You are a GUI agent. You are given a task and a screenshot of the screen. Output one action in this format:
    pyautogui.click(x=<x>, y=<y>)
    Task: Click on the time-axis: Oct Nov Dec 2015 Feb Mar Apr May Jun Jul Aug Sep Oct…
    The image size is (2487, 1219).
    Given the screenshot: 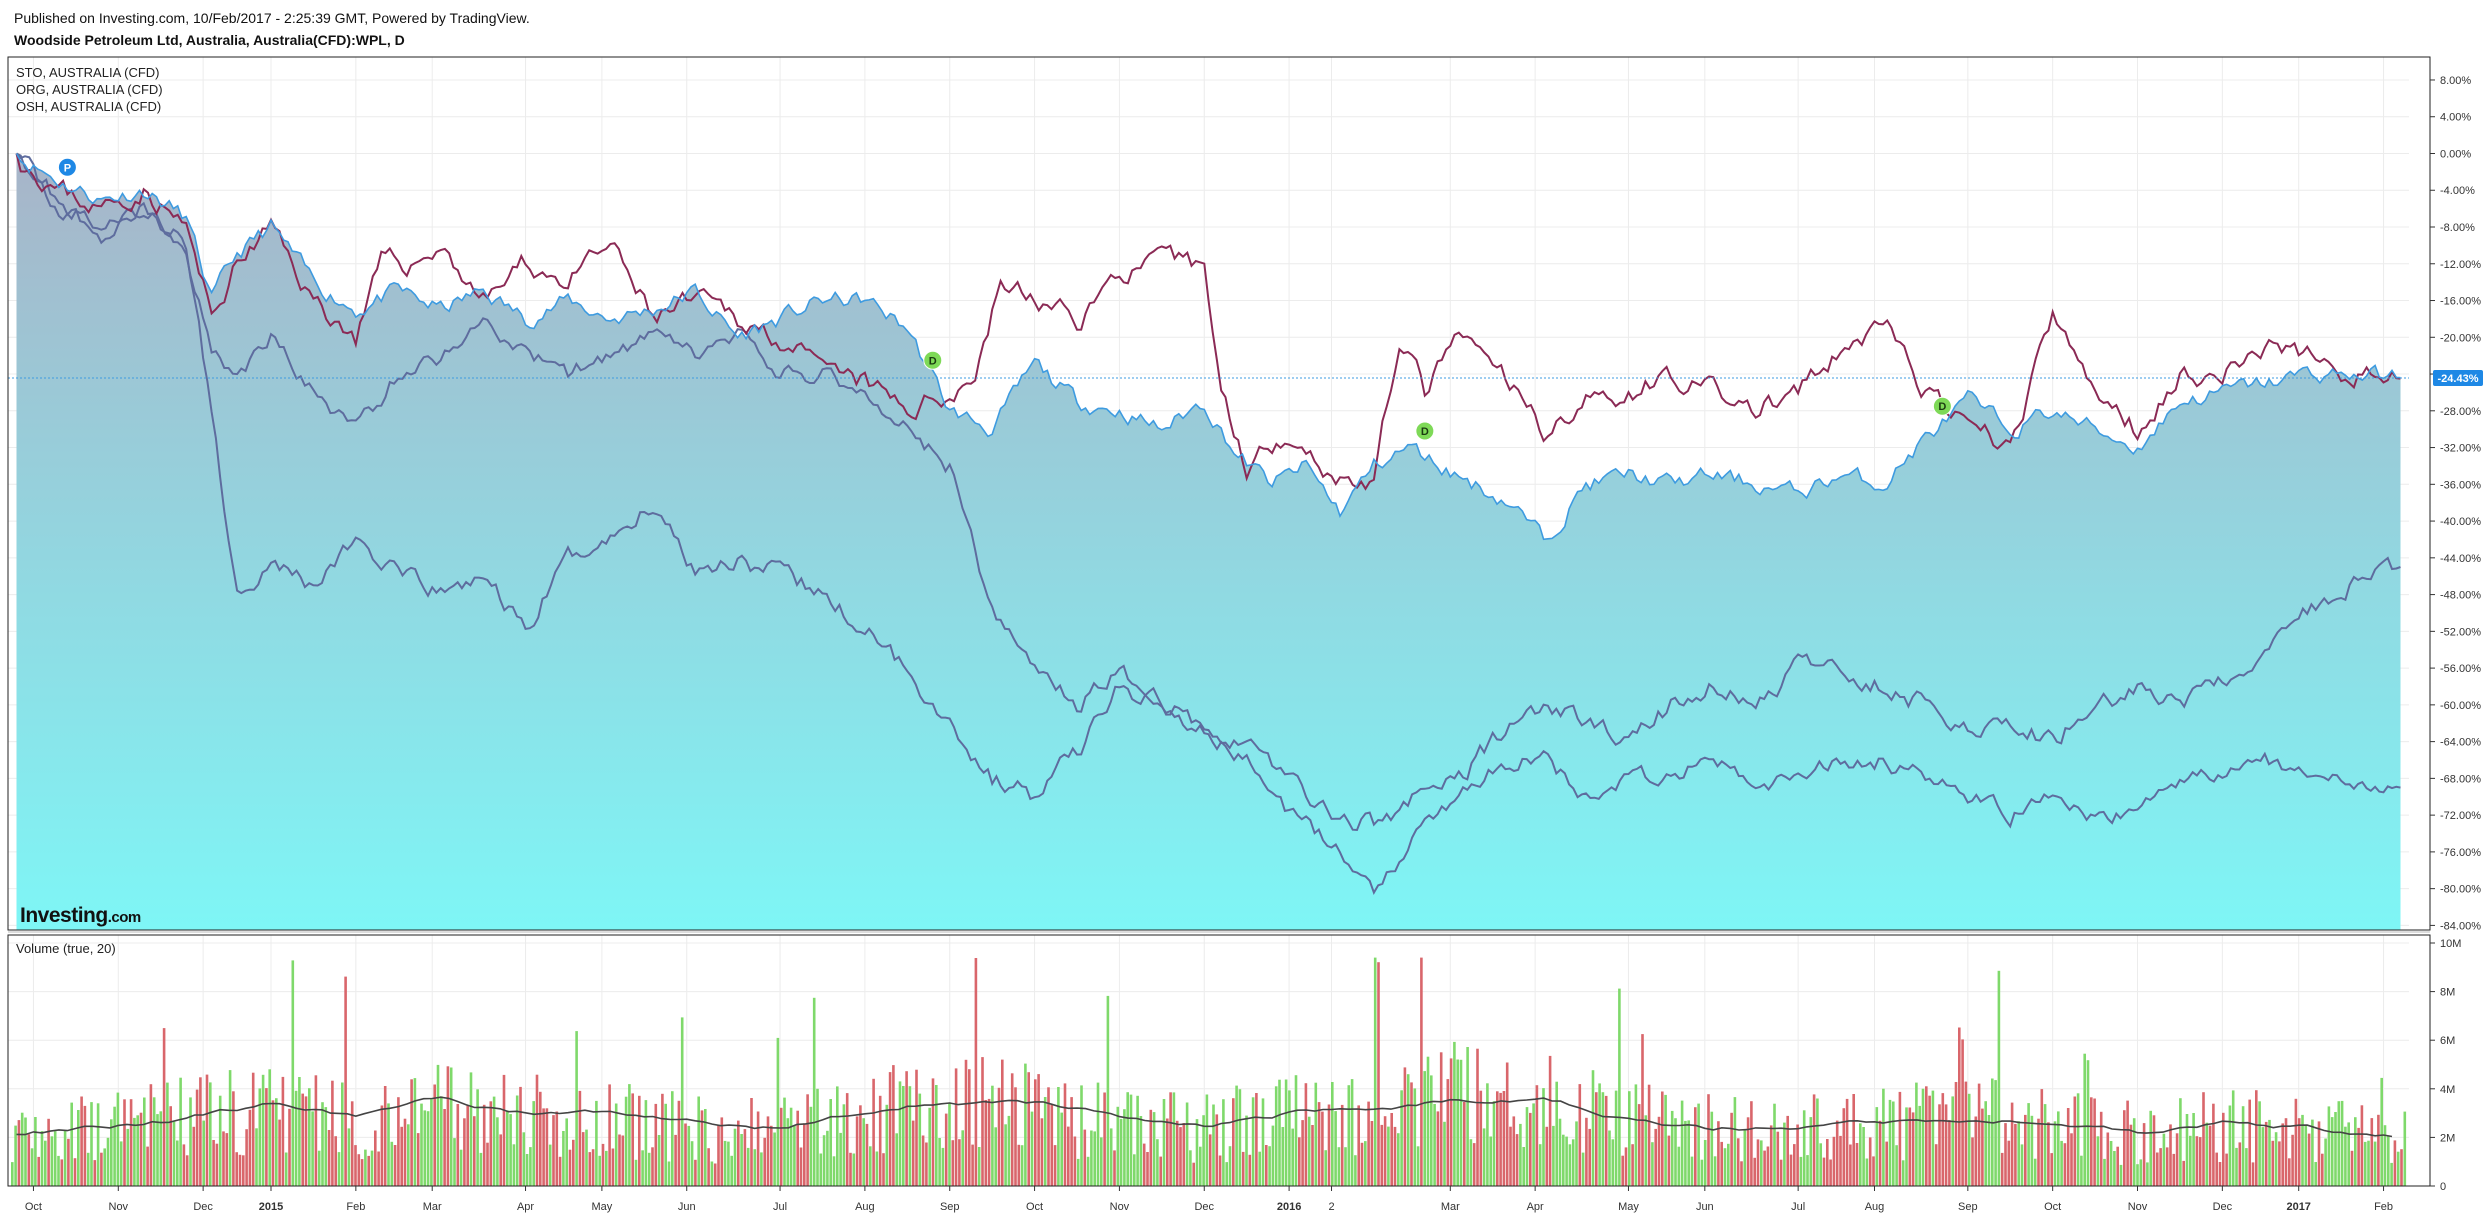 What is the action you would take?
    pyautogui.click(x=1209, y=1199)
    